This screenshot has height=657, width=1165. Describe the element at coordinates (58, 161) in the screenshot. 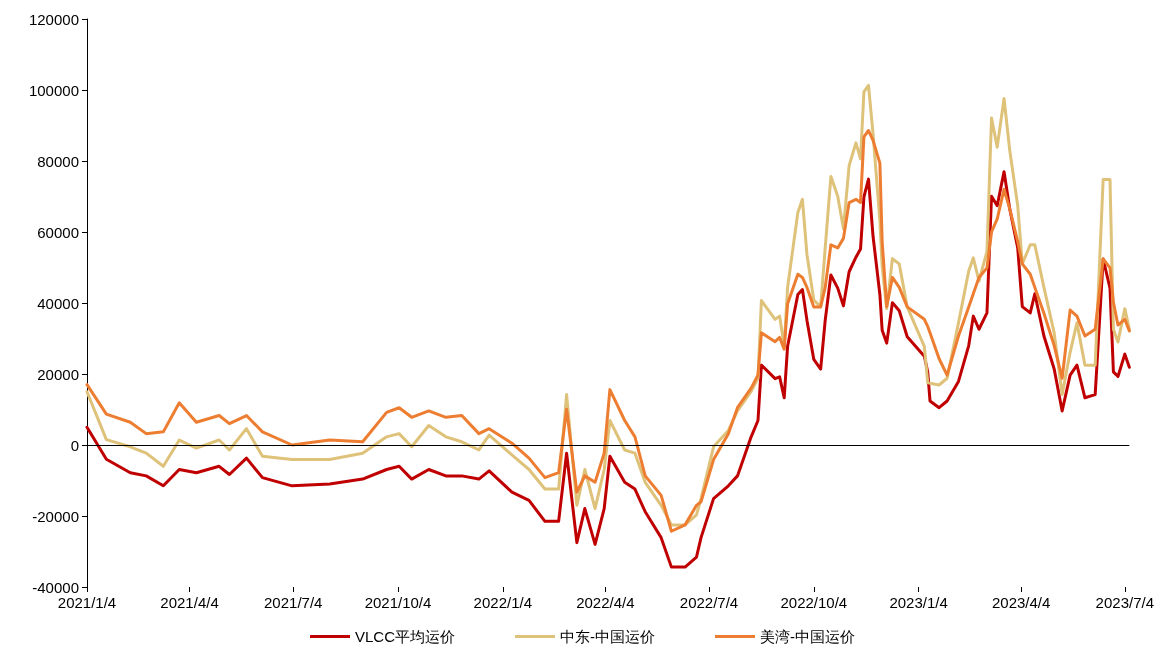

I see `y-tick-label: 80000` at that location.